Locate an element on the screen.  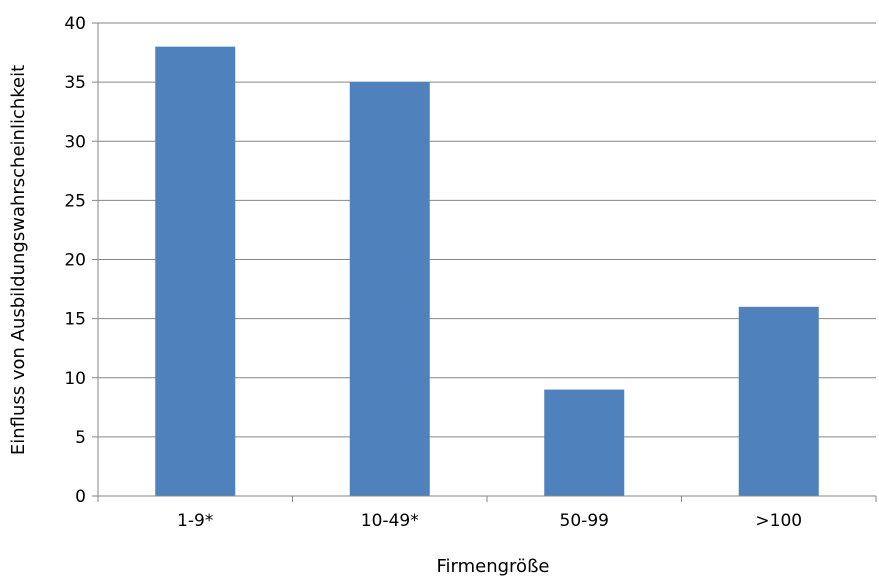
x-axis-title: Firmengröße is located at coordinates (492, 566).